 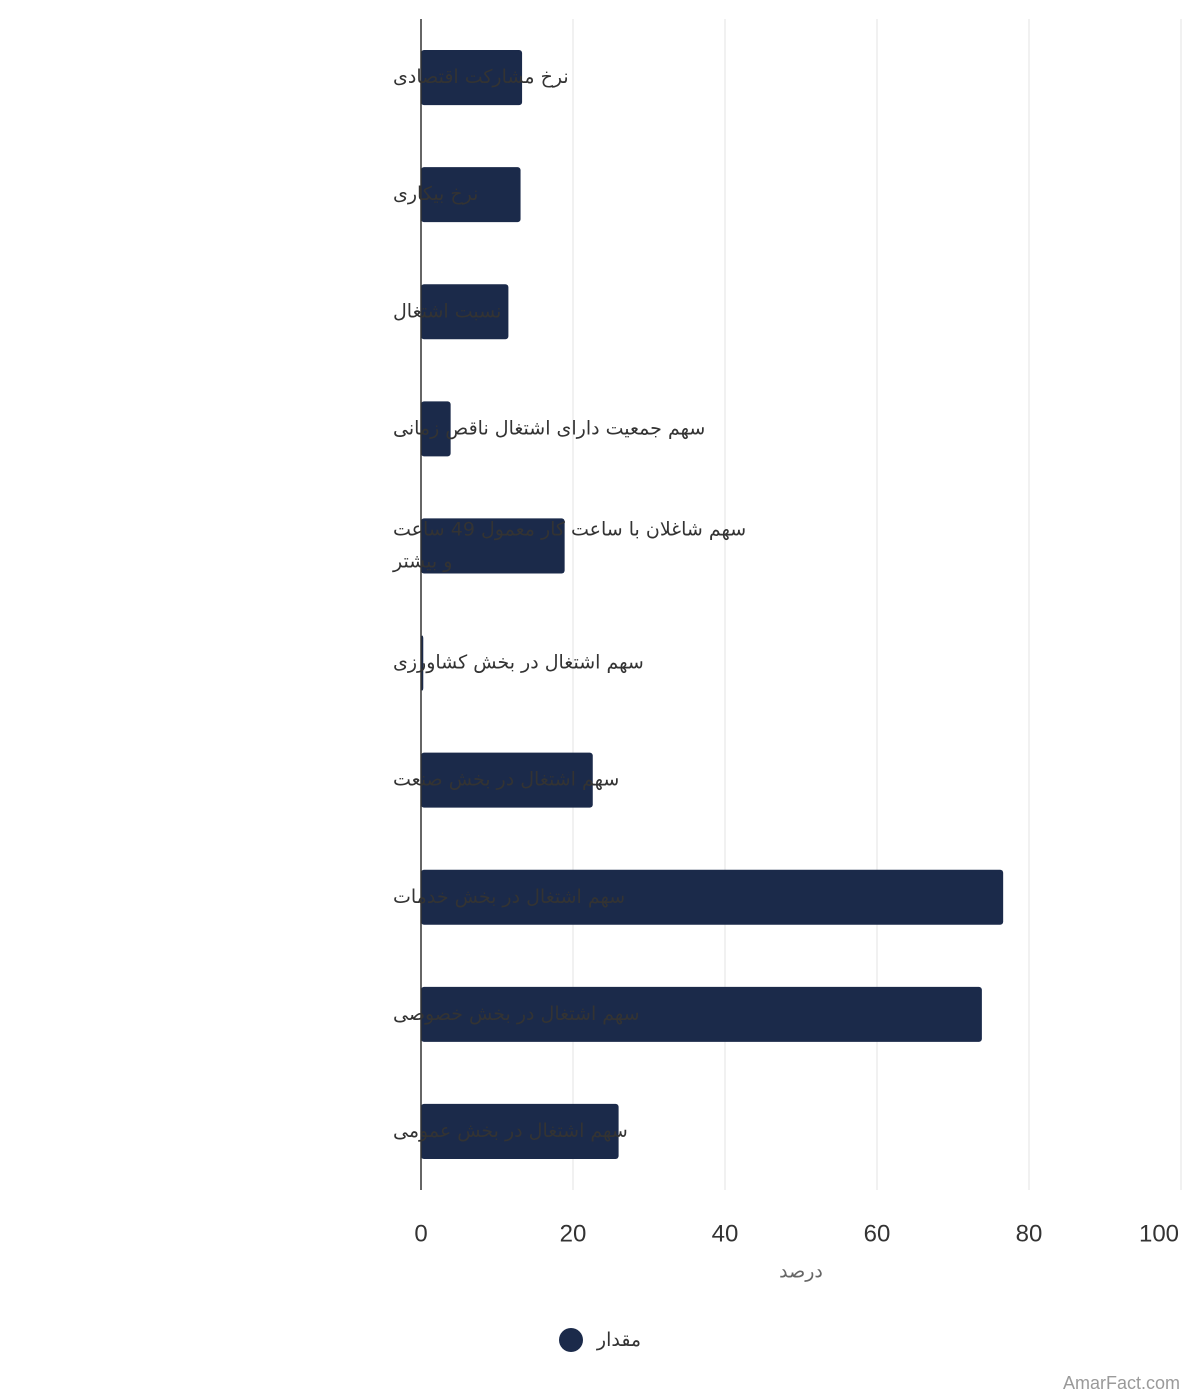 I want to click on x-axis-title: درصد, so click(x=801, y=1272).